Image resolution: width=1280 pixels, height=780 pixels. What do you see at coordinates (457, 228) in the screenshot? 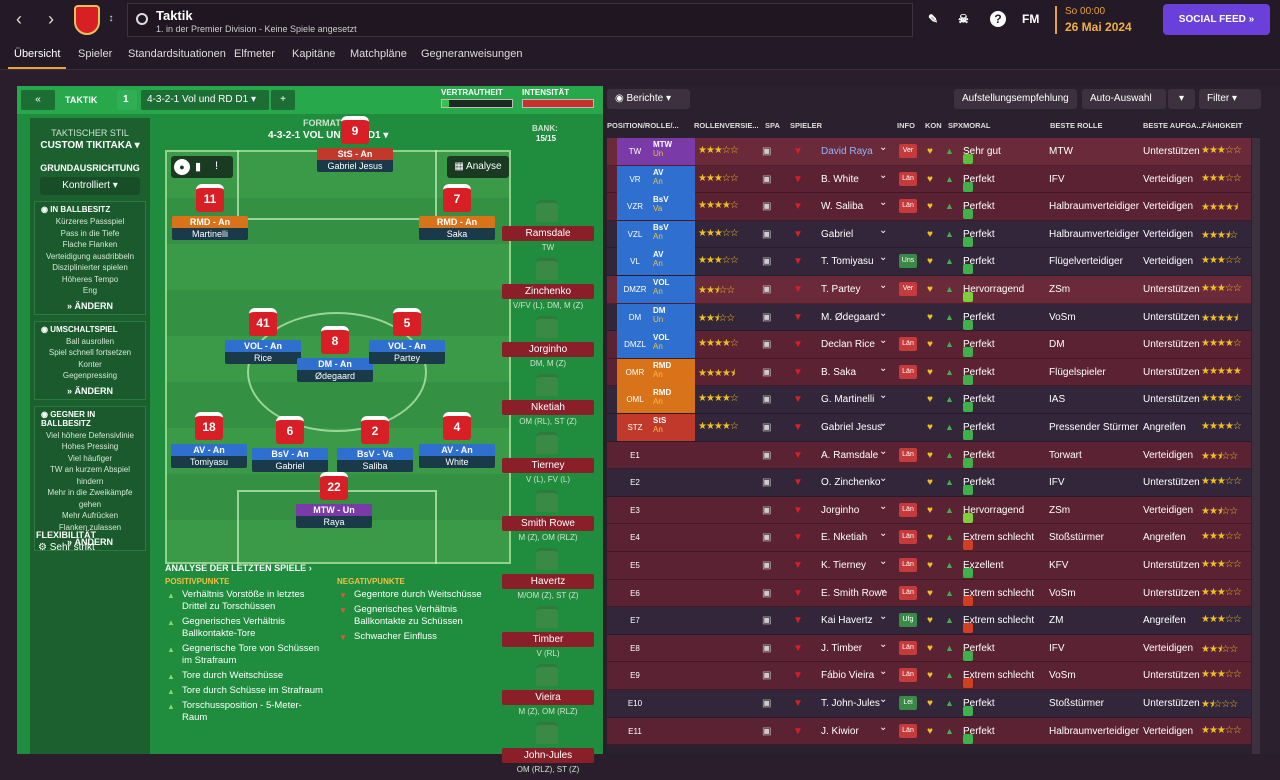
I see `player-chip: RMD - An Saka` at bounding box center [457, 228].